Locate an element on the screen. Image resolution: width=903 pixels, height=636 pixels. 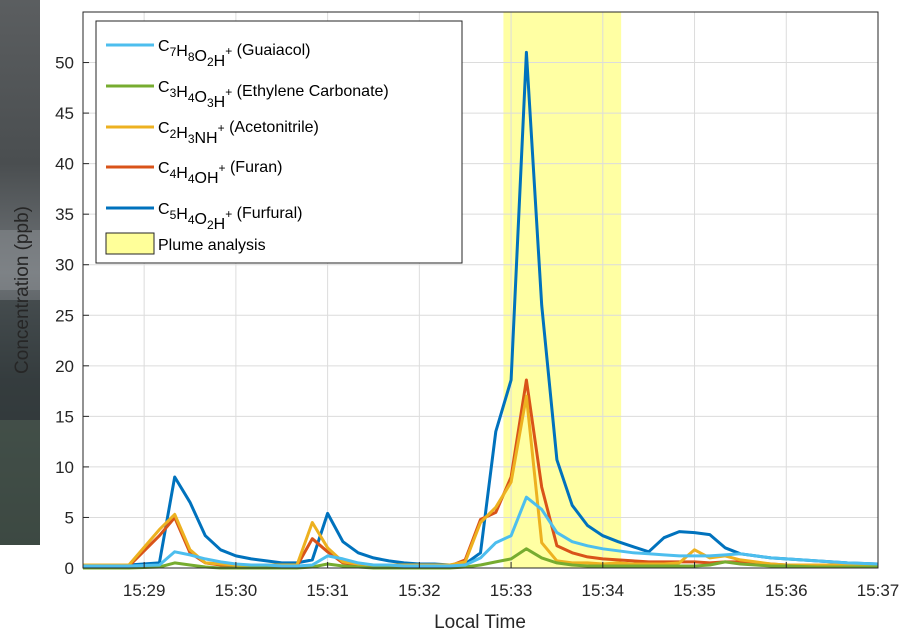
x-tick-label: 15:32 is located at coordinates (419, 590).